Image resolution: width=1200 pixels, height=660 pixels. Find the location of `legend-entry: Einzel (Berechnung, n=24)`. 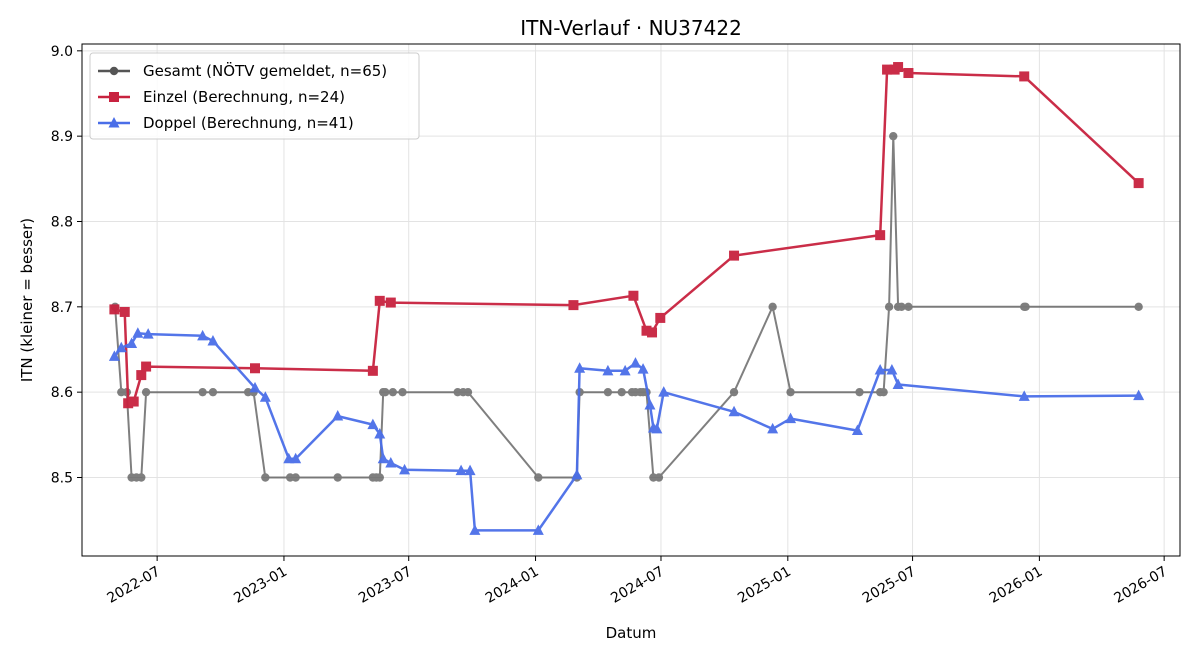

legend-entry: Einzel (Berechnung, n=24) is located at coordinates (221, 97).